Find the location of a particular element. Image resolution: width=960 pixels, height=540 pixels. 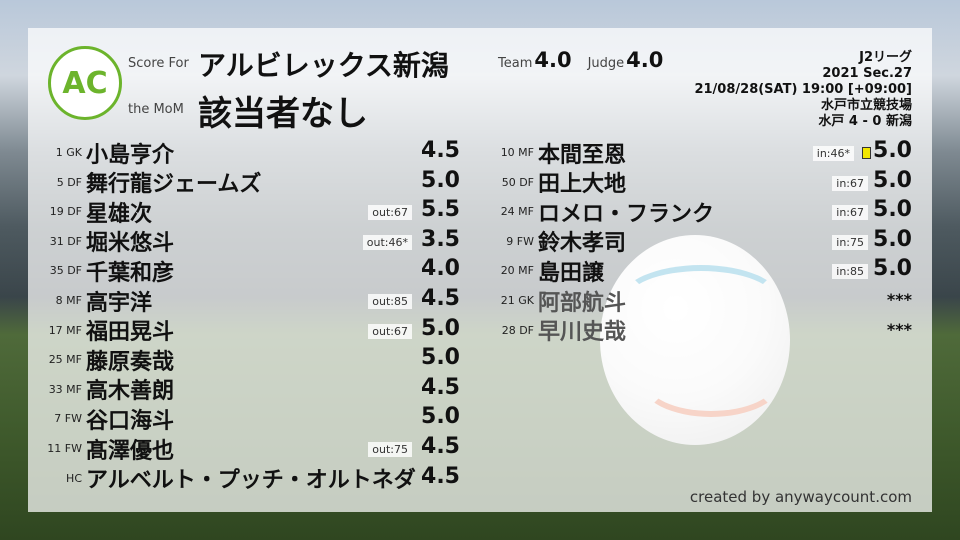

player-name: 福田晃斗 is located at coordinates (130, 333).